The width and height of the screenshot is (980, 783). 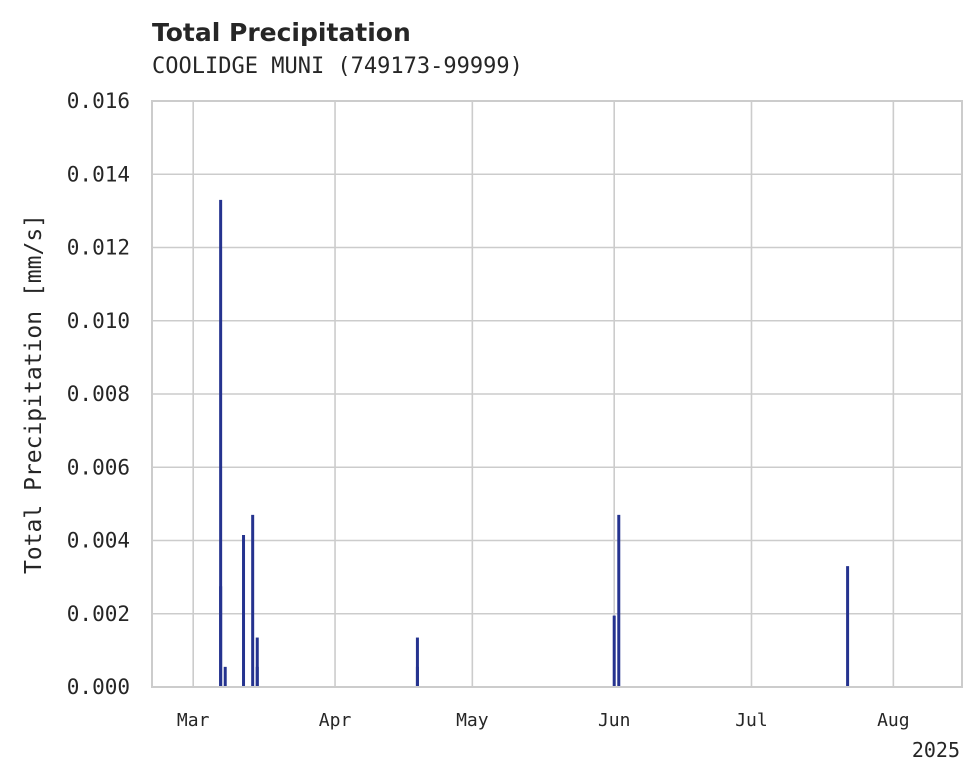 I want to click on y-tick-label: 0.014, so click(x=98, y=174).